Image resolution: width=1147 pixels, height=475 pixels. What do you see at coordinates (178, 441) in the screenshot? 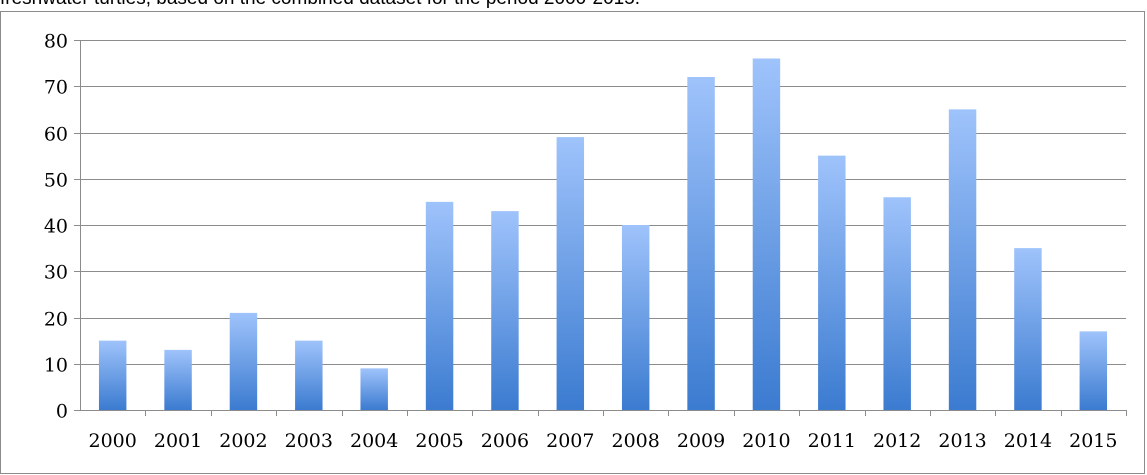
I see `x-tick-label: 2001` at bounding box center [178, 441].